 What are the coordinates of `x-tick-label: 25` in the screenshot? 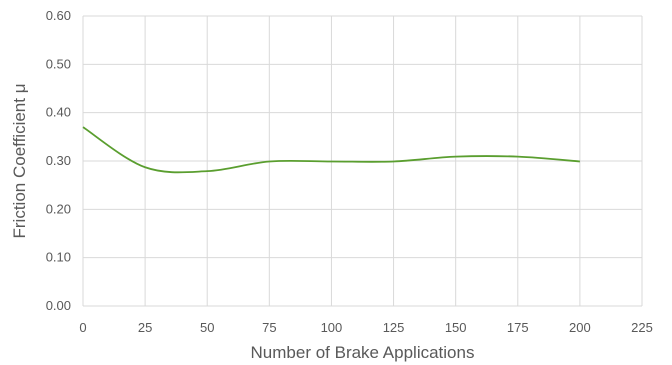 It's located at (145, 327).